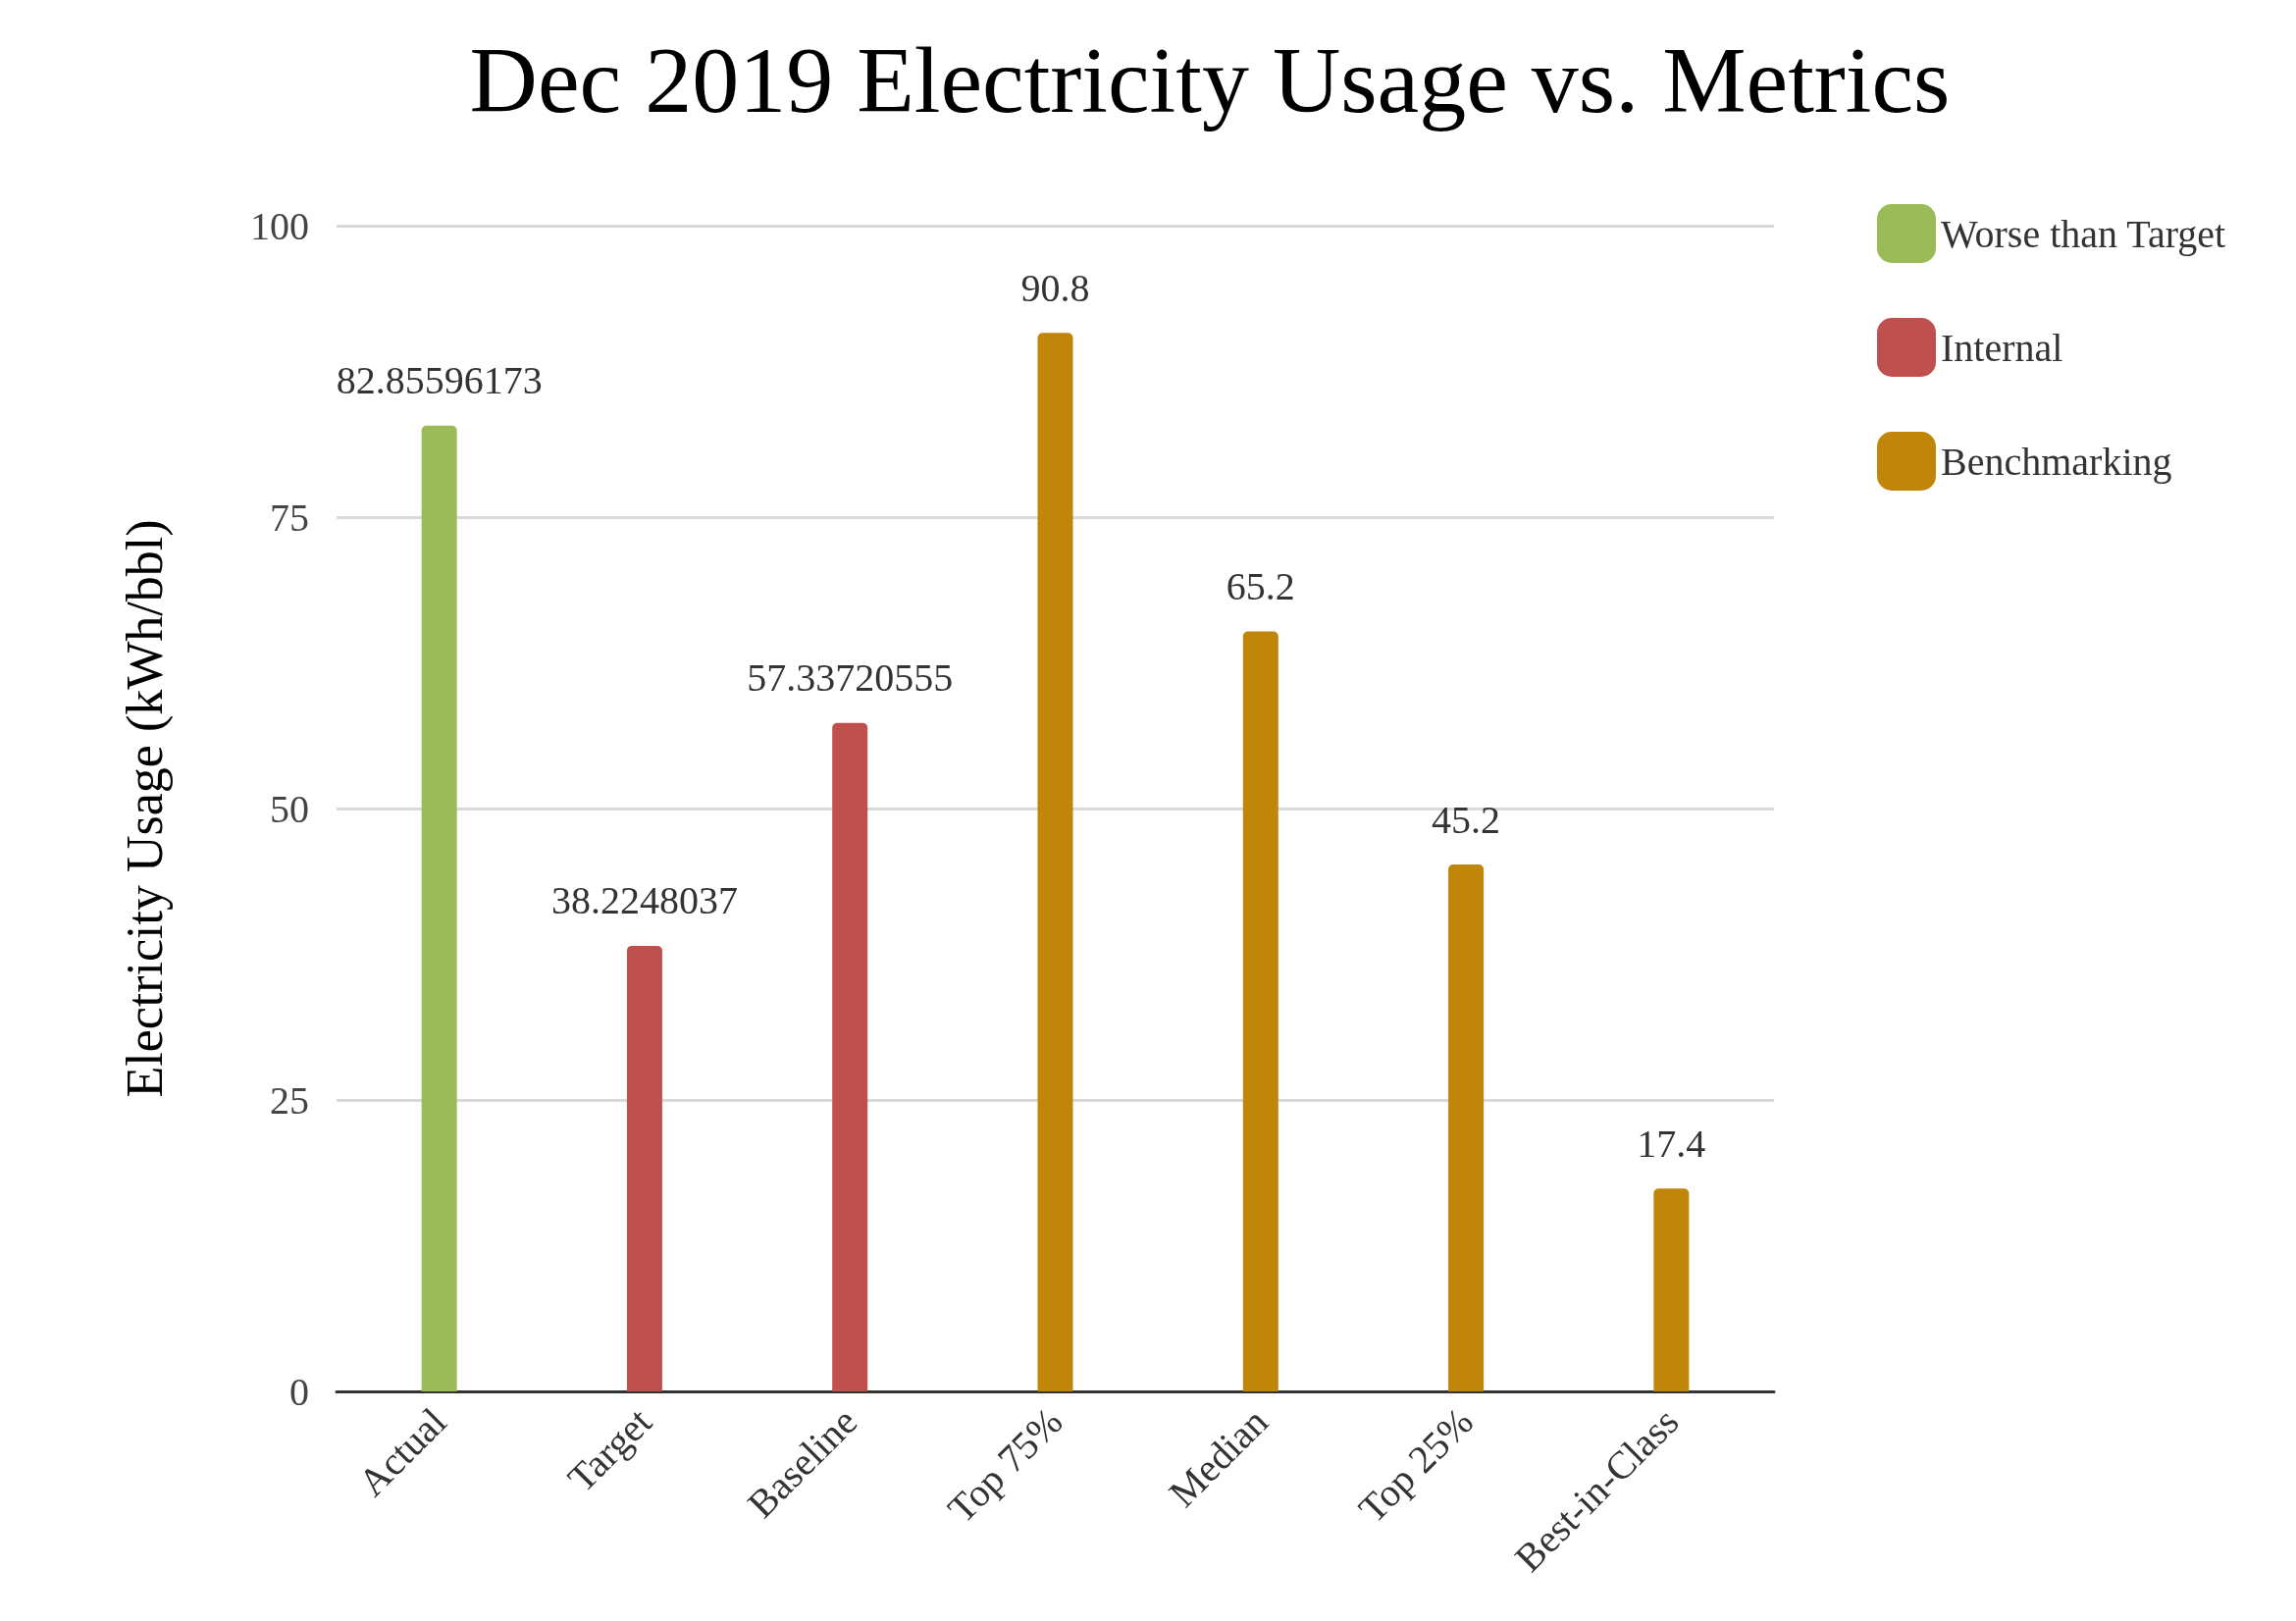 The width and height of the screenshot is (2296, 1621). I want to click on x-tick-label: Top 25%, so click(1415, 1465).